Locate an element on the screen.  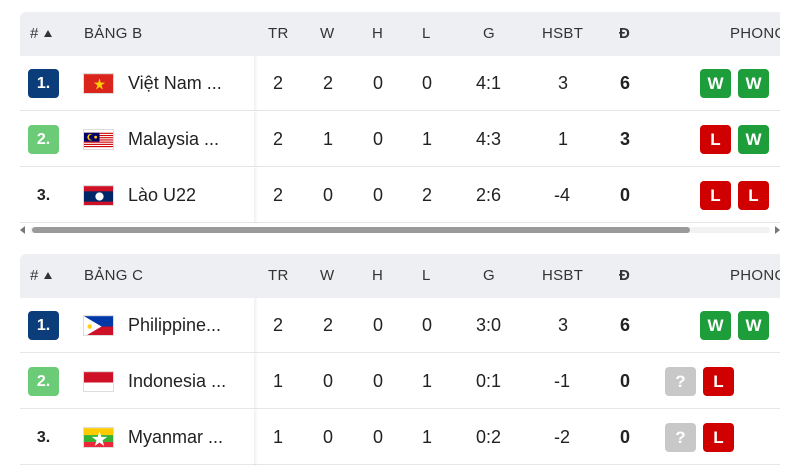
philippines-flag-icon is located at coordinates (98, 325).